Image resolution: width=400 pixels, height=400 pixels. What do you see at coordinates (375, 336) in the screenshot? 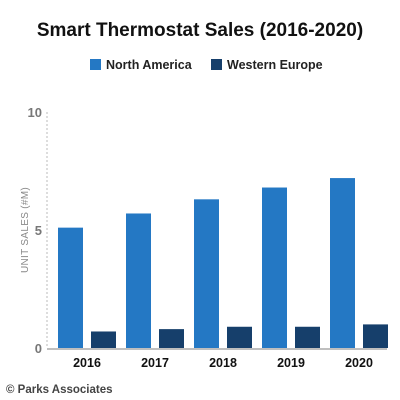
I see `bar-western-europe-2020` at bounding box center [375, 336].